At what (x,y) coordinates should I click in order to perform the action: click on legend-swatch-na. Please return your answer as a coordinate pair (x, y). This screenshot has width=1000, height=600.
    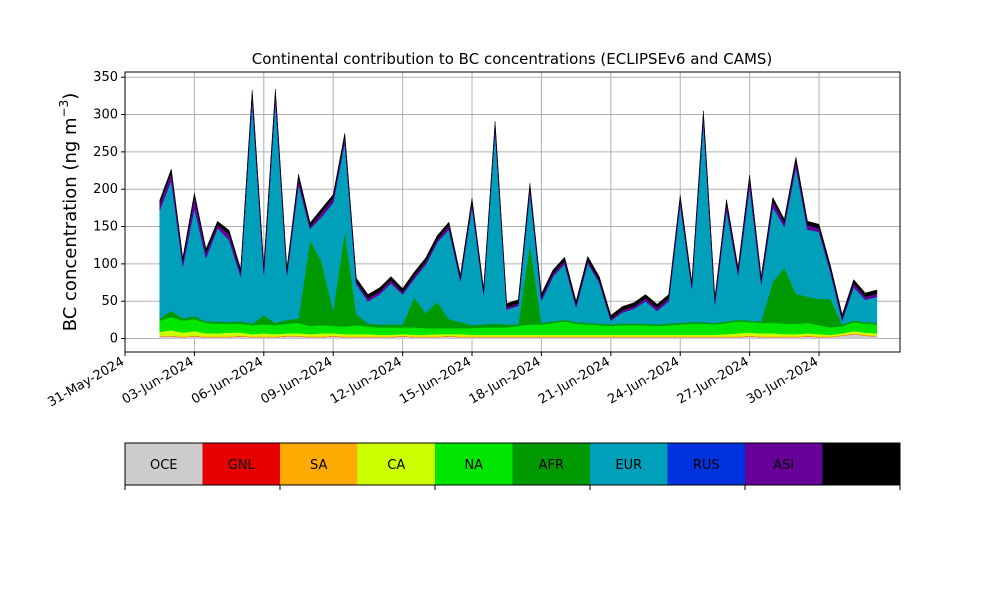
    Looking at the image, I should click on (474, 464).